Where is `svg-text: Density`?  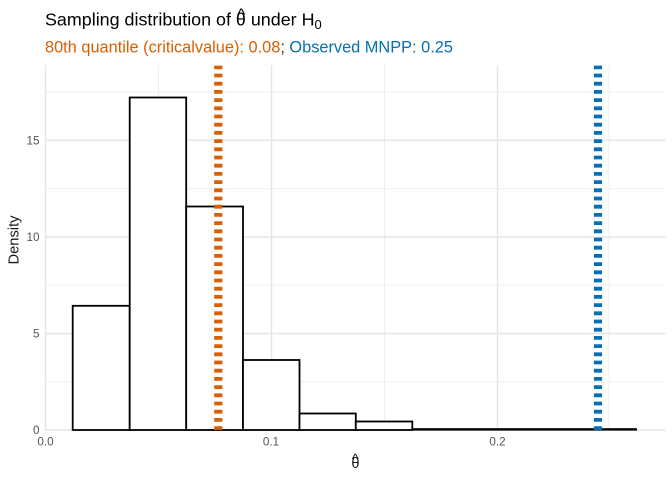
svg-text: Density is located at coordinates (14, 240).